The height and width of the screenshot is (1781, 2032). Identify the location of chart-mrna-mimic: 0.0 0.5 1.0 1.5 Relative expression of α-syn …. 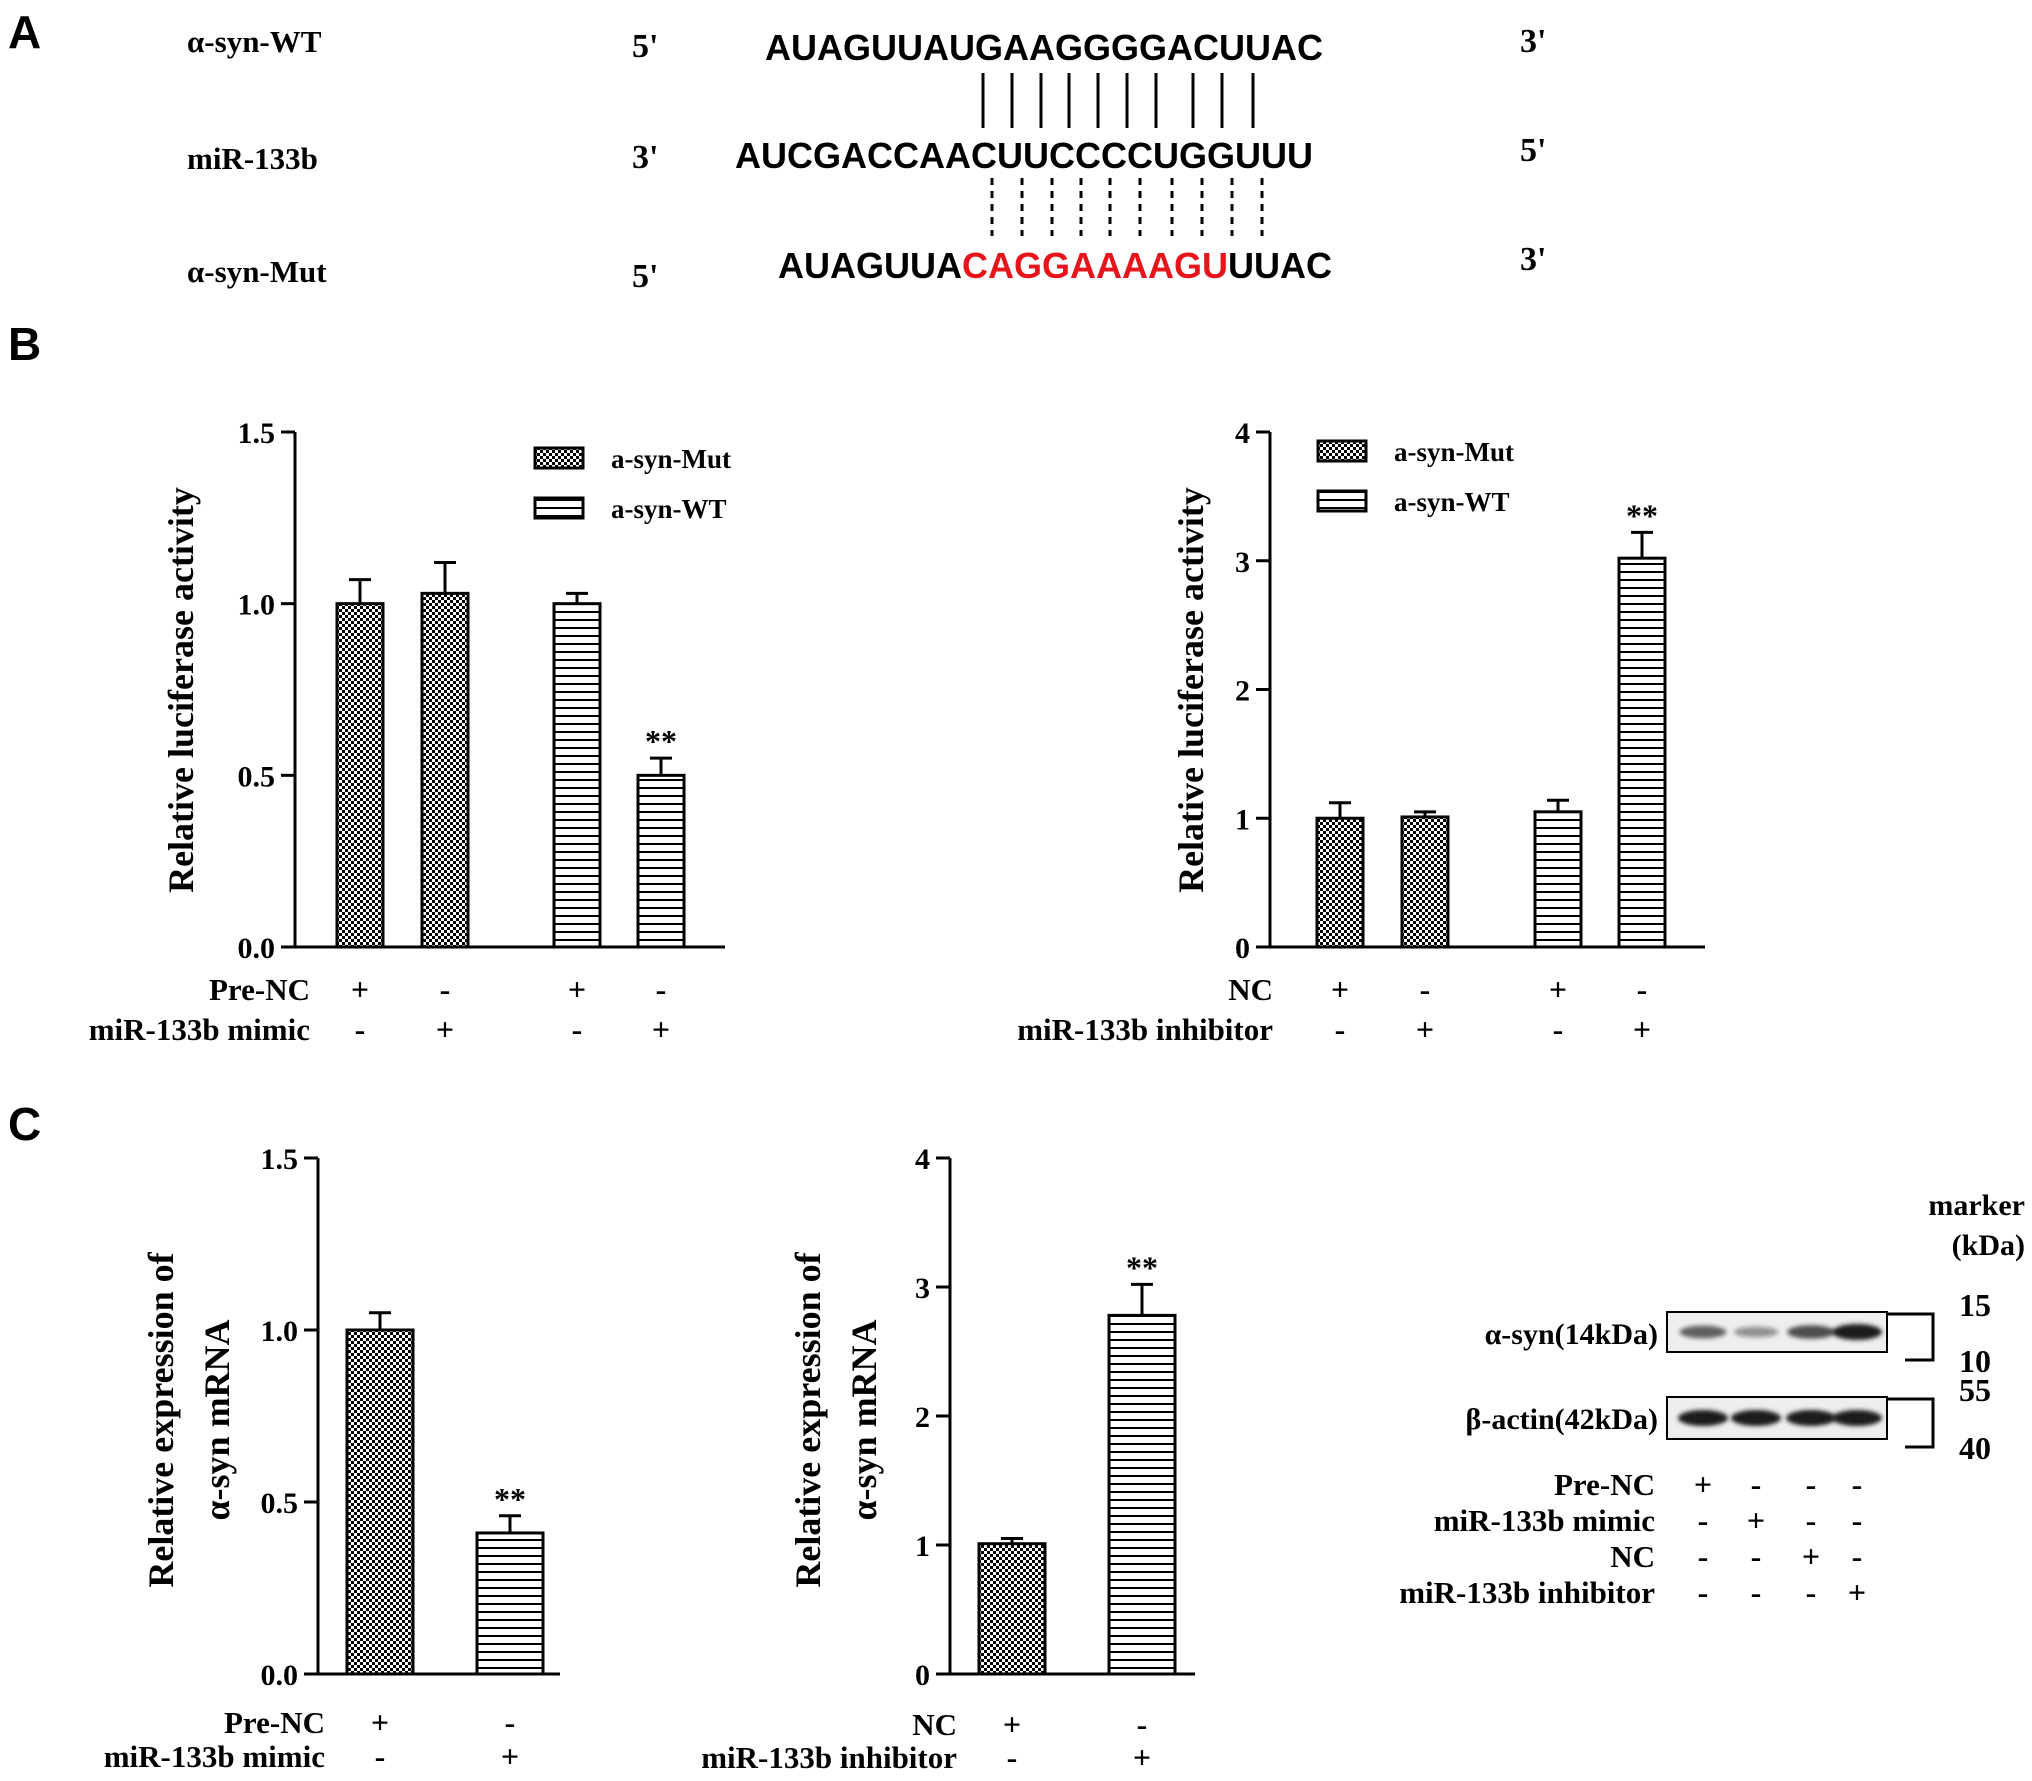
(332, 1458).